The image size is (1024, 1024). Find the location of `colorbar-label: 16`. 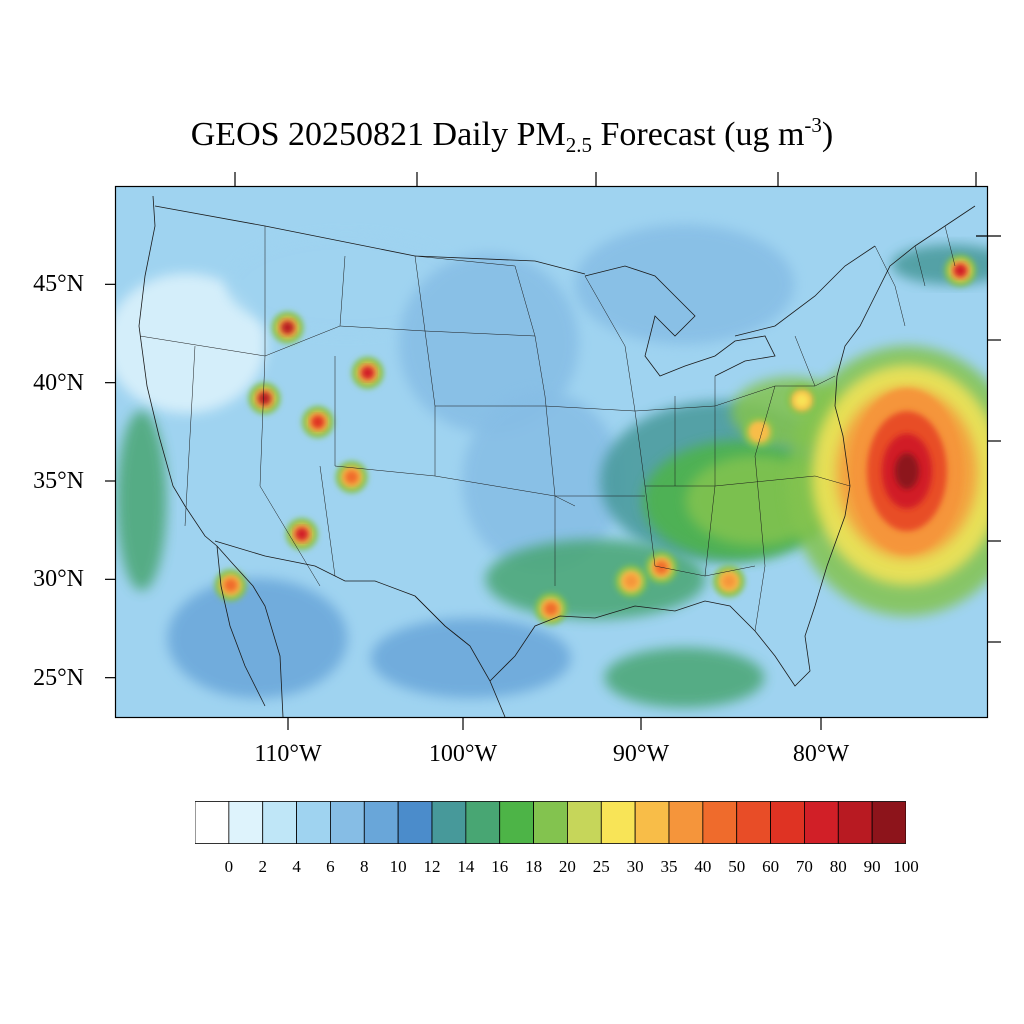

colorbar-label: 16 is located at coordinates (500, 866).